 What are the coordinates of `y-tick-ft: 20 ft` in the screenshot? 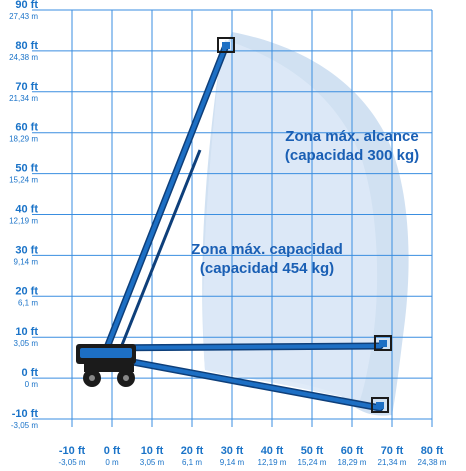 It's located at (26, 291).